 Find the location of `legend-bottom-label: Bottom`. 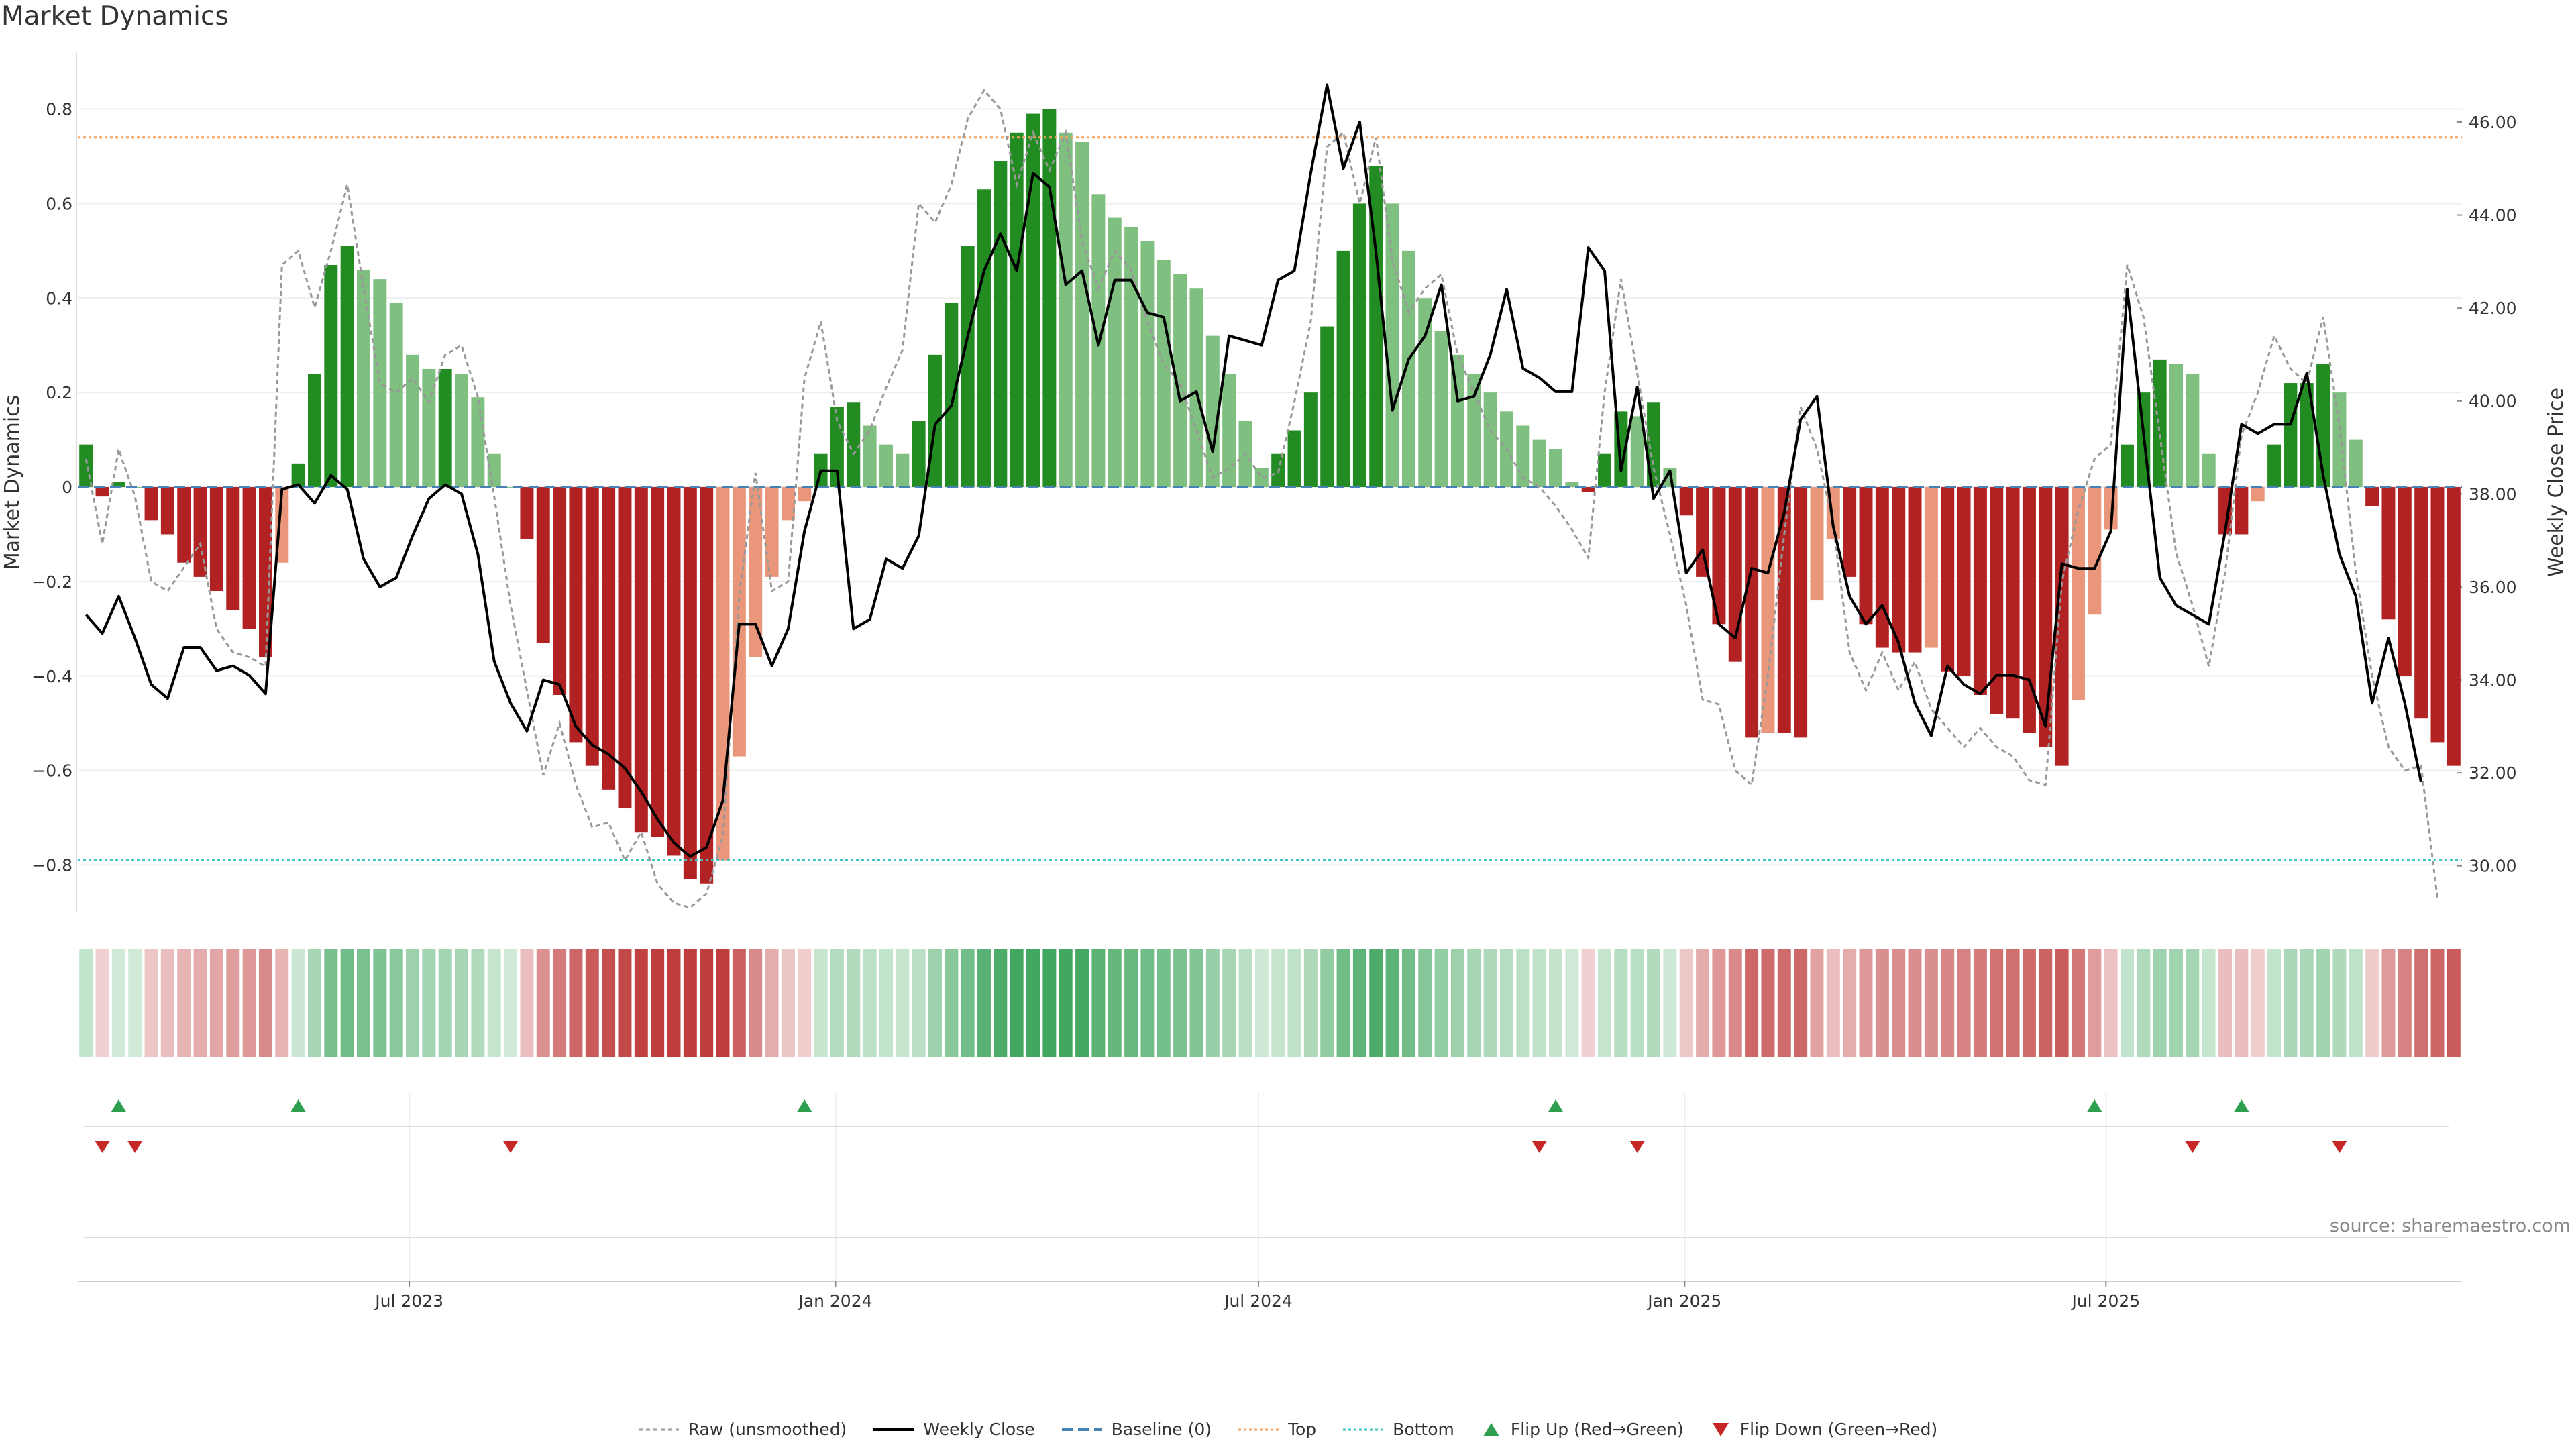

legend-bottom-label: Bottom is located at coordinates (1423, 1429).